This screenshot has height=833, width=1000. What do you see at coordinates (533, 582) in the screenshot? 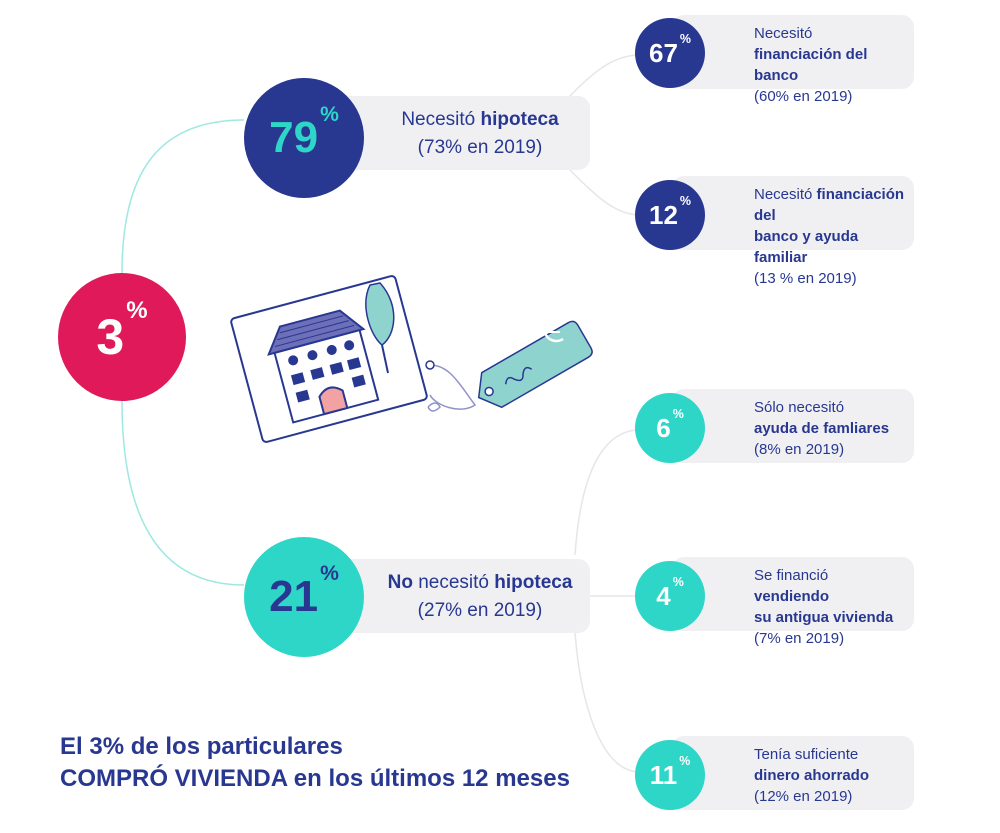
I see `branch-no-hipoteca-label-bold: hipoteca` at bounding box center [533, 582].